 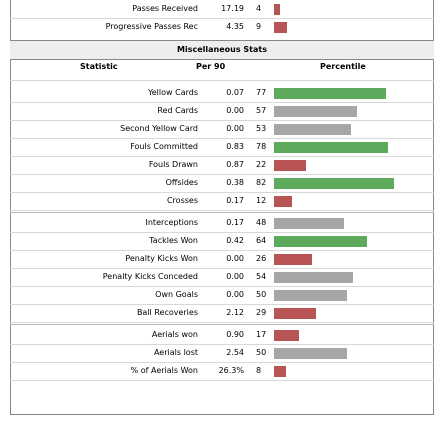 What do you see at coordinates (222, 201) in the screenshot?
I see `table-row: Crosses 0.17 12` at bounding box center [222, 201].